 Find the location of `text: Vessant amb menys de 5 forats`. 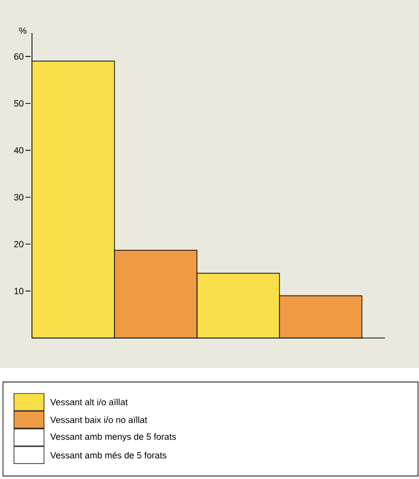

text: Vessant amb menys de 5 forats is located at coordinates (113, 437).